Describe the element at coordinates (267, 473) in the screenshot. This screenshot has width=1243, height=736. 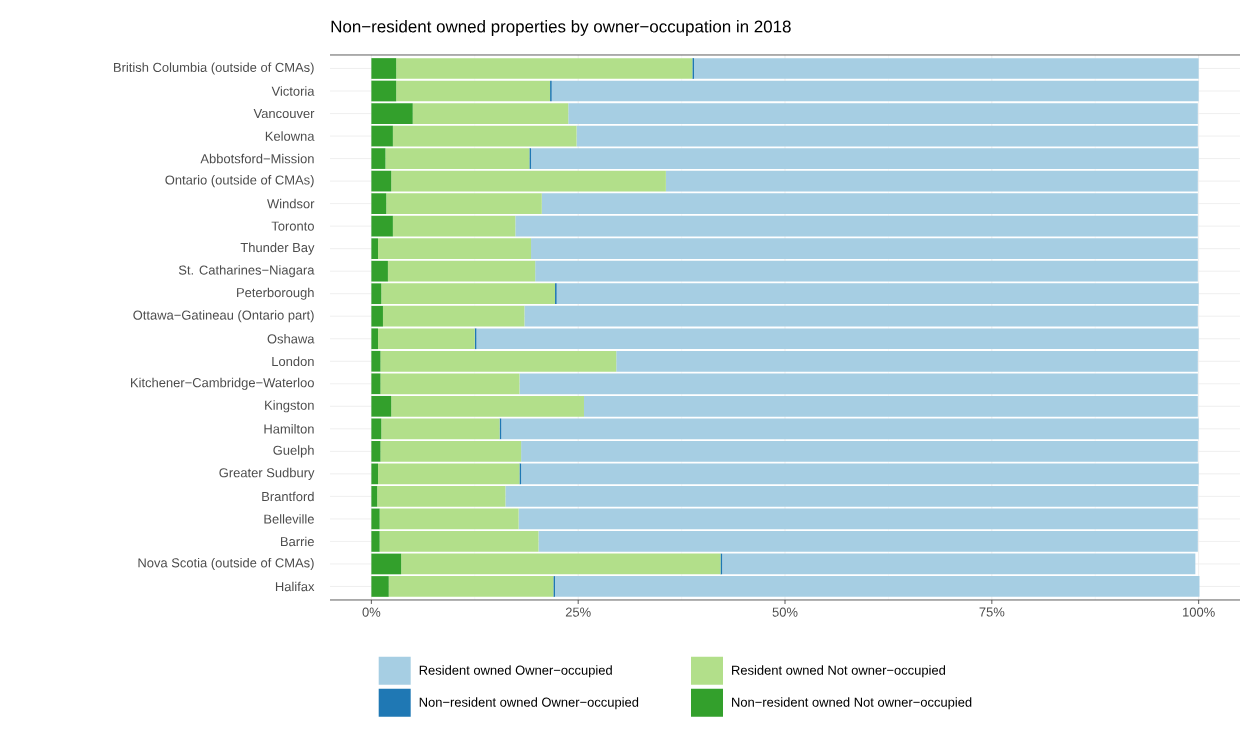
I see `y-tick-label: Greater Sudbury` at that location.